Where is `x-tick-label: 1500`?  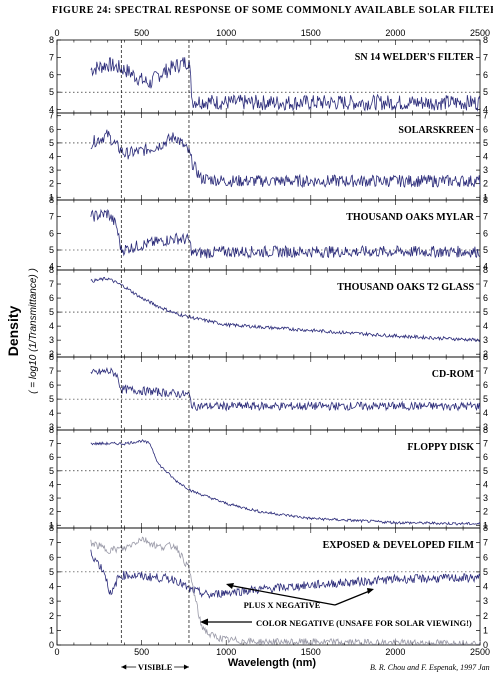
x-tick-label: 1500 is located at coordinates (311, 652).